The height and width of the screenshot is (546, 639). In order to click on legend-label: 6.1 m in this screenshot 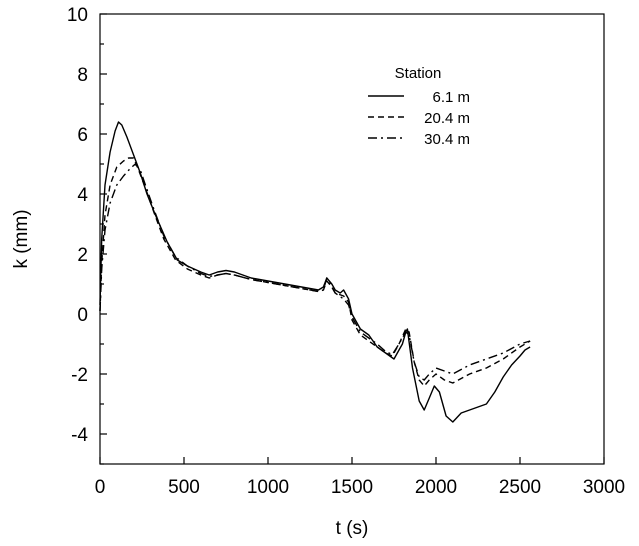, I will do `click(451, 97)`.